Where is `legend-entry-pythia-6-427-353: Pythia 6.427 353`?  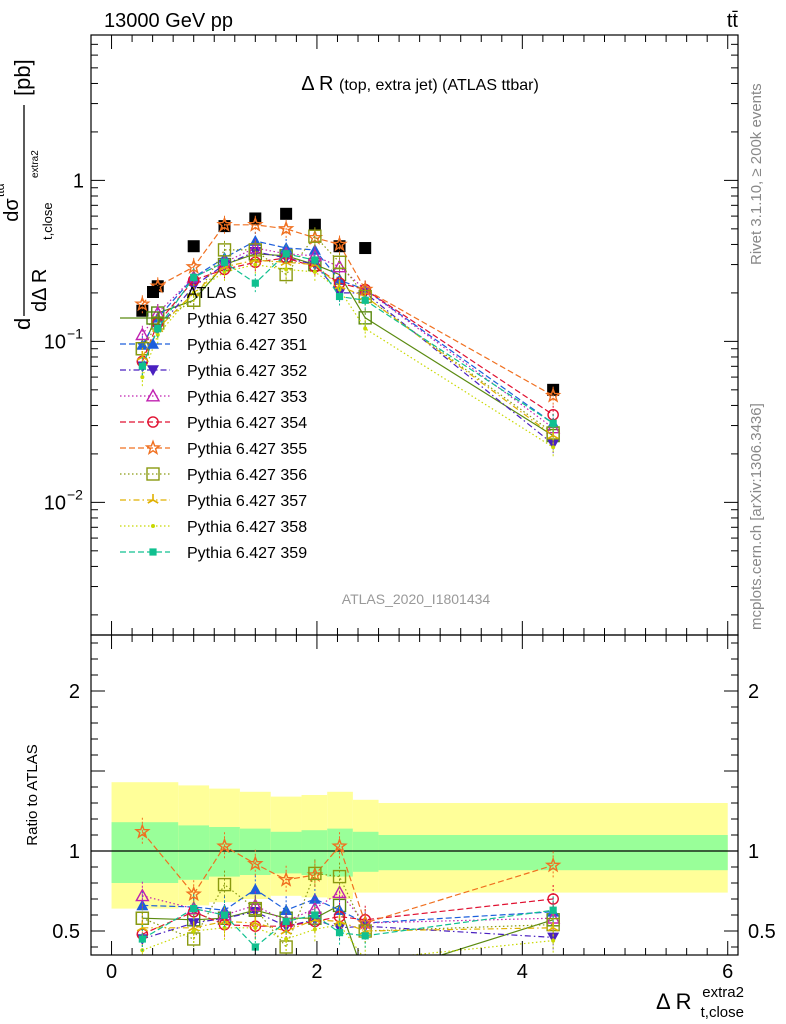
legend-entry-pythia-6-427-353: Pythia 6.427 353 is located at coordinates (213, 397).